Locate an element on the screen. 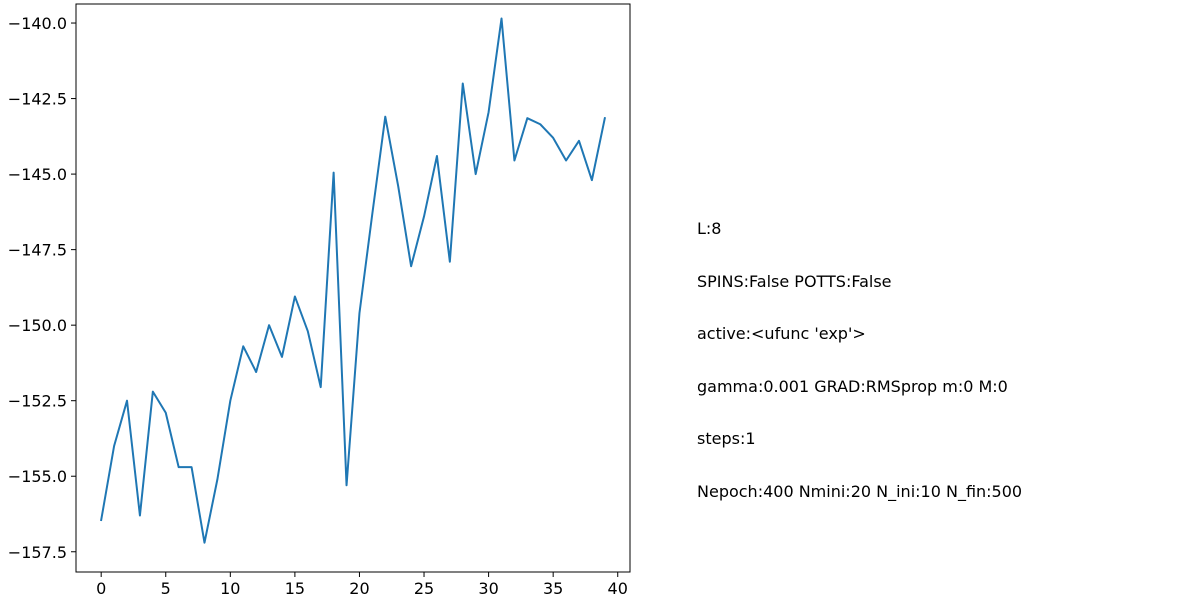  y-tick-label: −150.0 is located at coordinates (37, 325).